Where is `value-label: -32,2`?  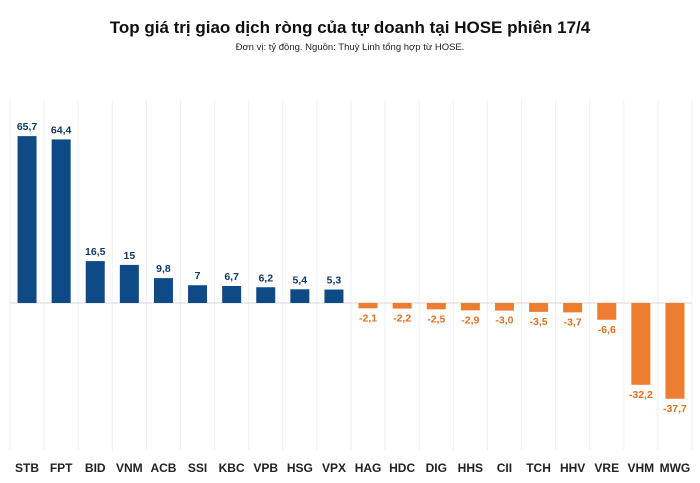 value-label: -32,2 is located at coordinates (641, 395).